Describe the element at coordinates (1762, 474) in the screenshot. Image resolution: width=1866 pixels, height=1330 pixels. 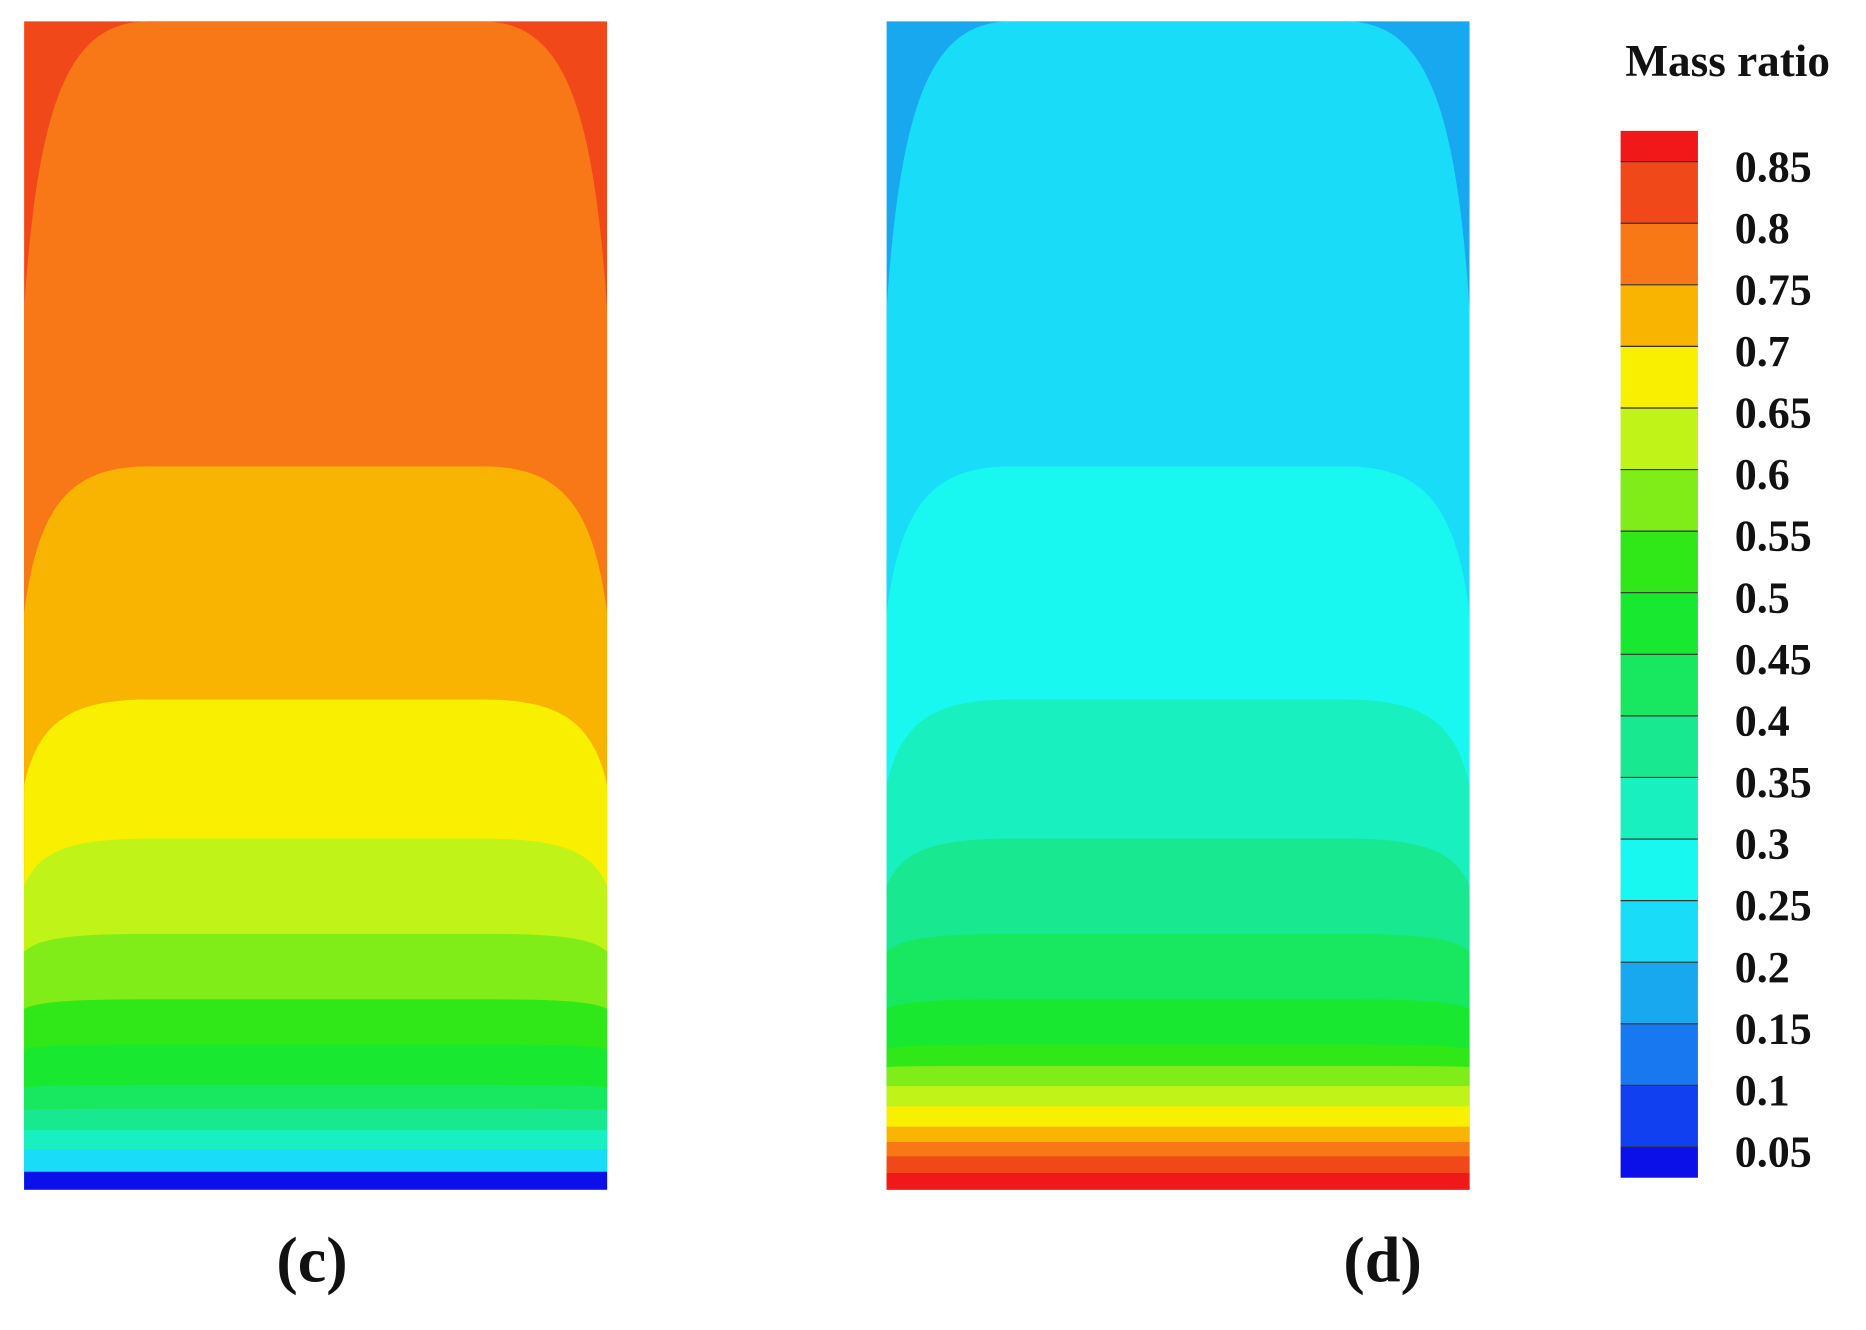
I see `colorbar-tick-label: 0.6` at that location.